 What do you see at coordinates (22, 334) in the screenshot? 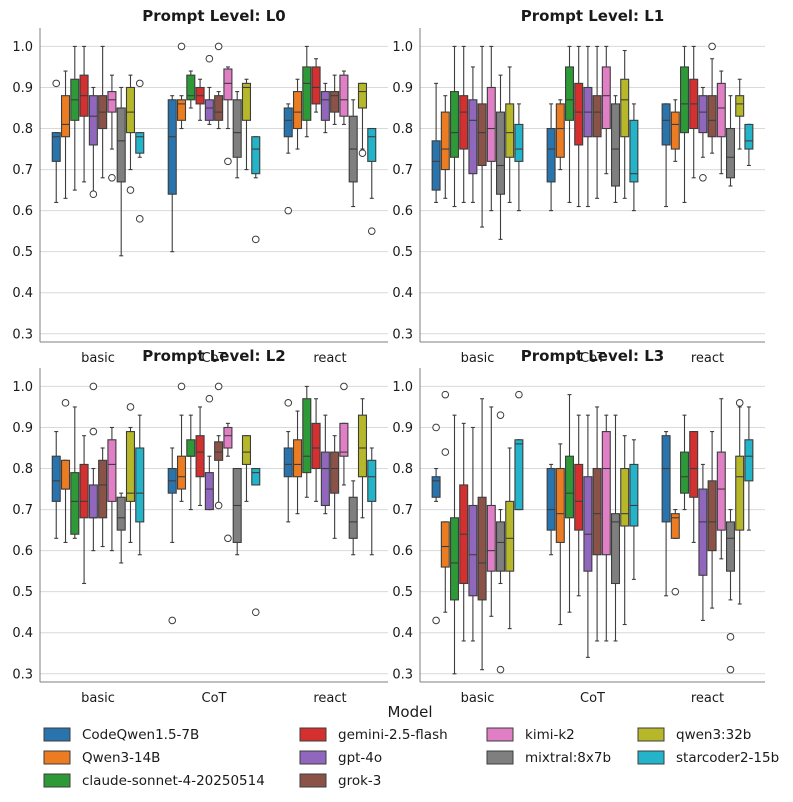
I see `y-tick-label: 0.3` at bounding box center [22, 334].